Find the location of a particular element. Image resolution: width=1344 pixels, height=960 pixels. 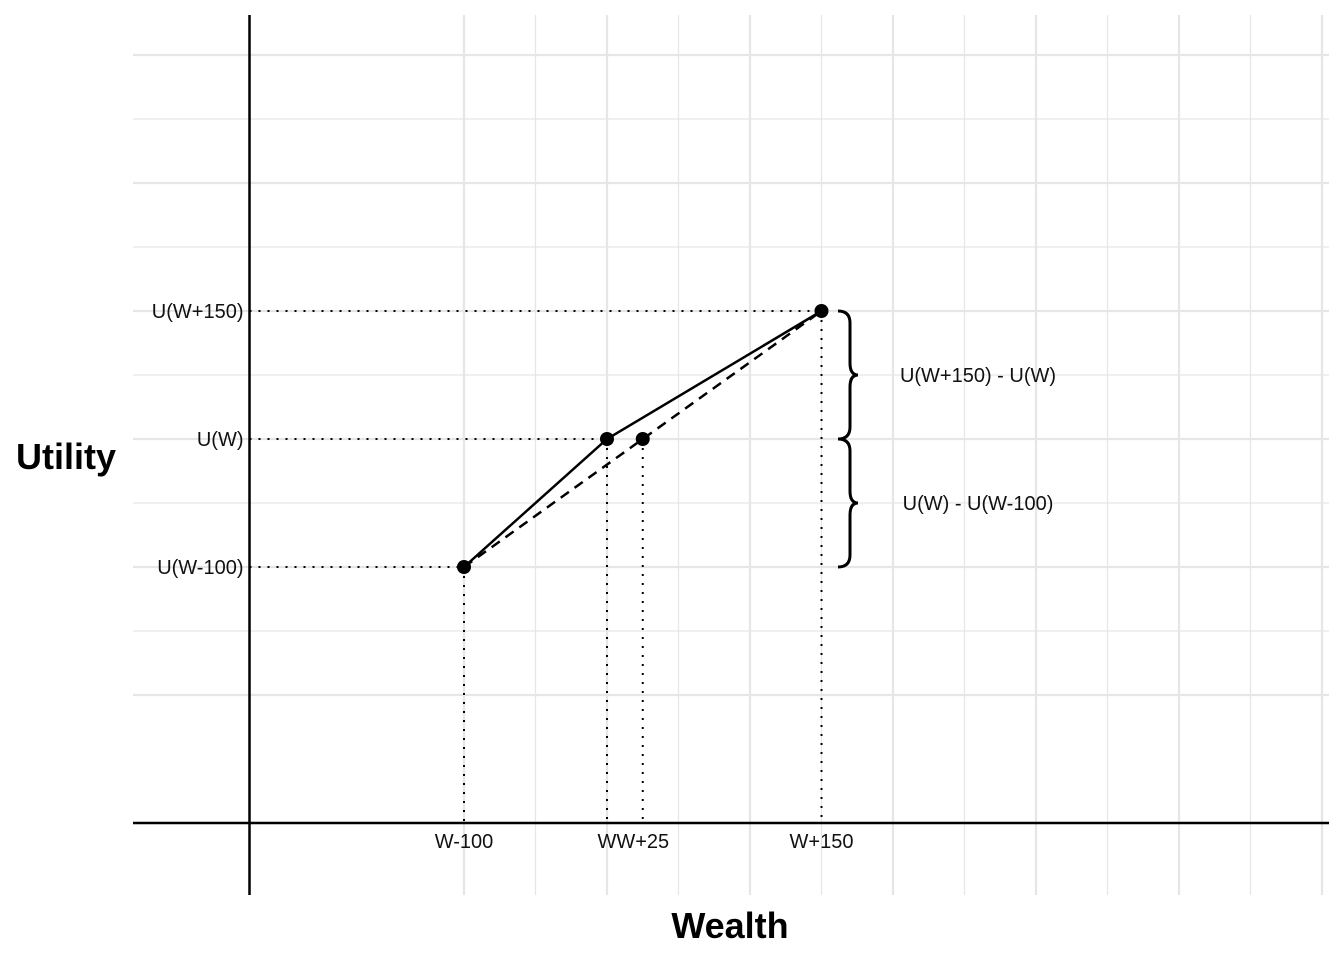

annotations: U(W+150) - U(W) U(W) - U(W-100) is located at coordinates (946, 439).